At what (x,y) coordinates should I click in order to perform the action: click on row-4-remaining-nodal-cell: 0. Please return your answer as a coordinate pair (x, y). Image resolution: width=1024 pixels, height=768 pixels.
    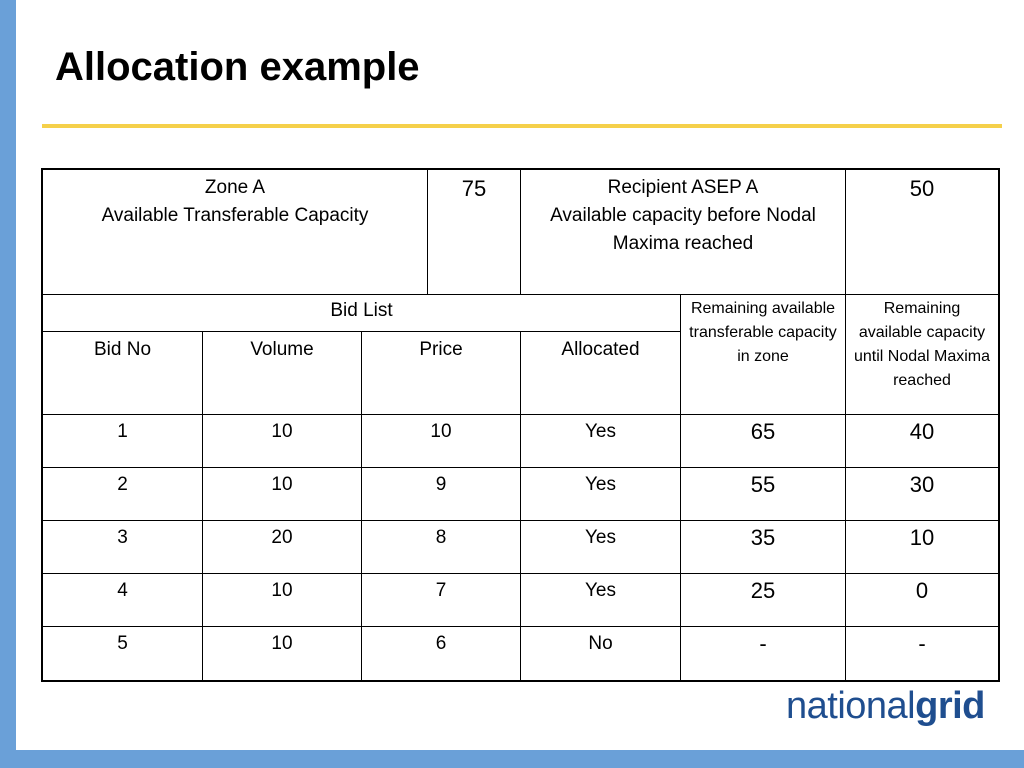
    Looking at the image, I should click on (922, 600).